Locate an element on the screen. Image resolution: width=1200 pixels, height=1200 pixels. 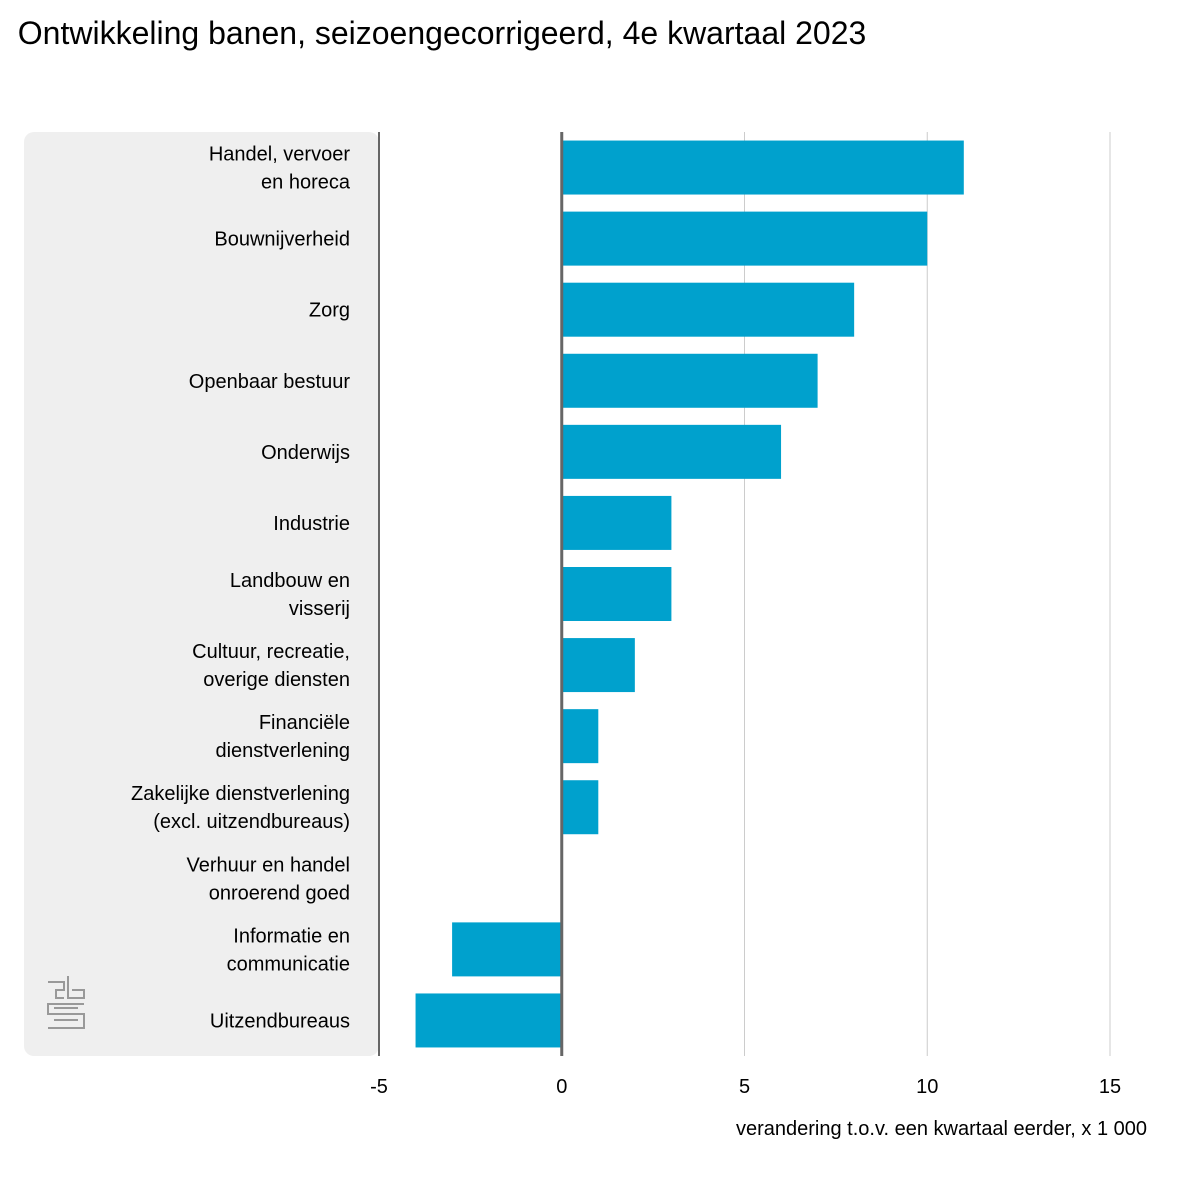
x-tick-label: 5 is located at coordinates (744, 1087).